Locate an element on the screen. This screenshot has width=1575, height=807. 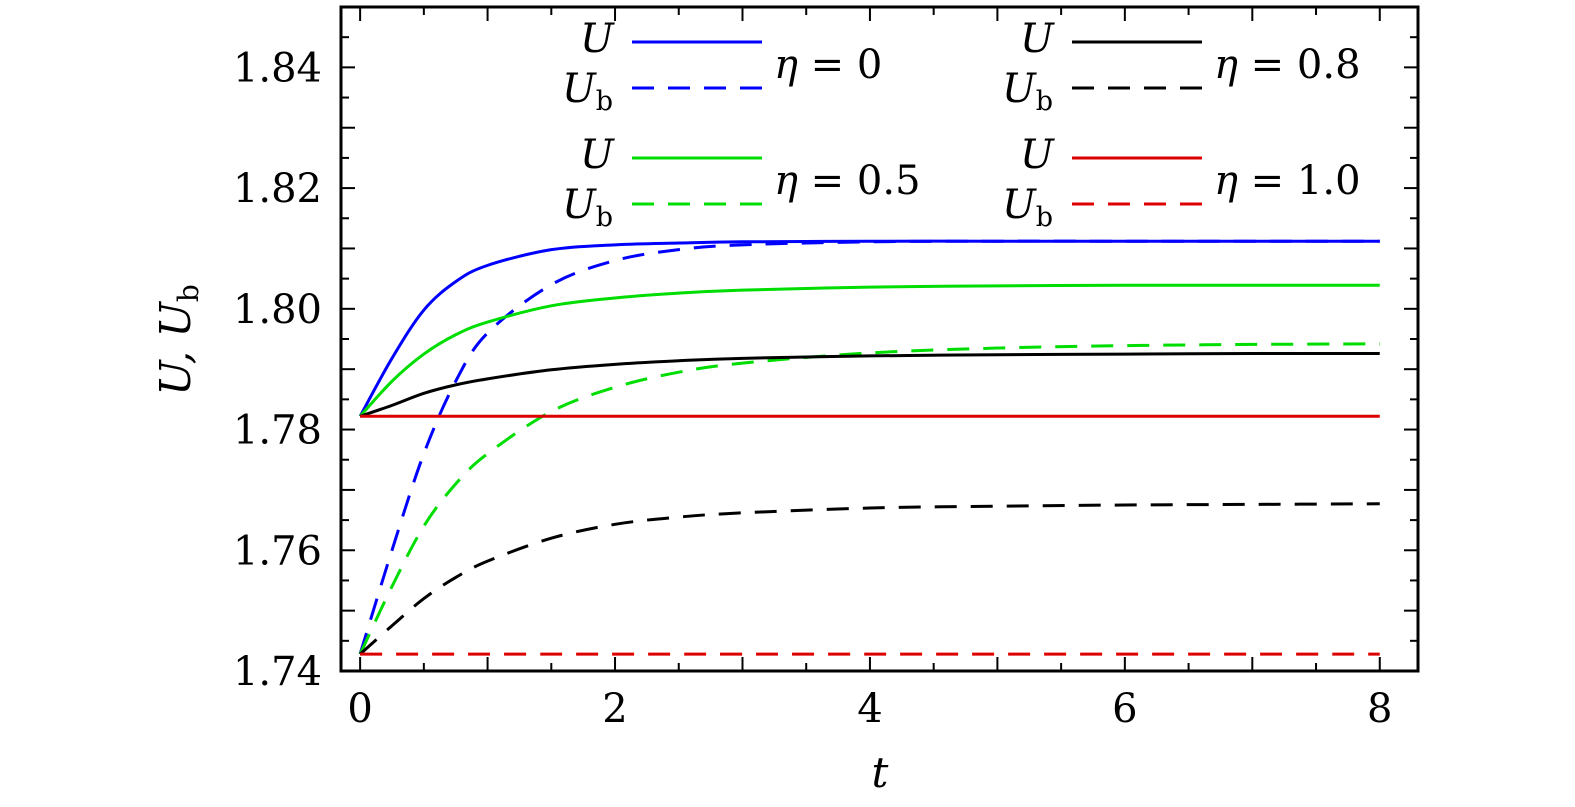
y-tick-label: 1.82 is located at coordinates (277, 189).